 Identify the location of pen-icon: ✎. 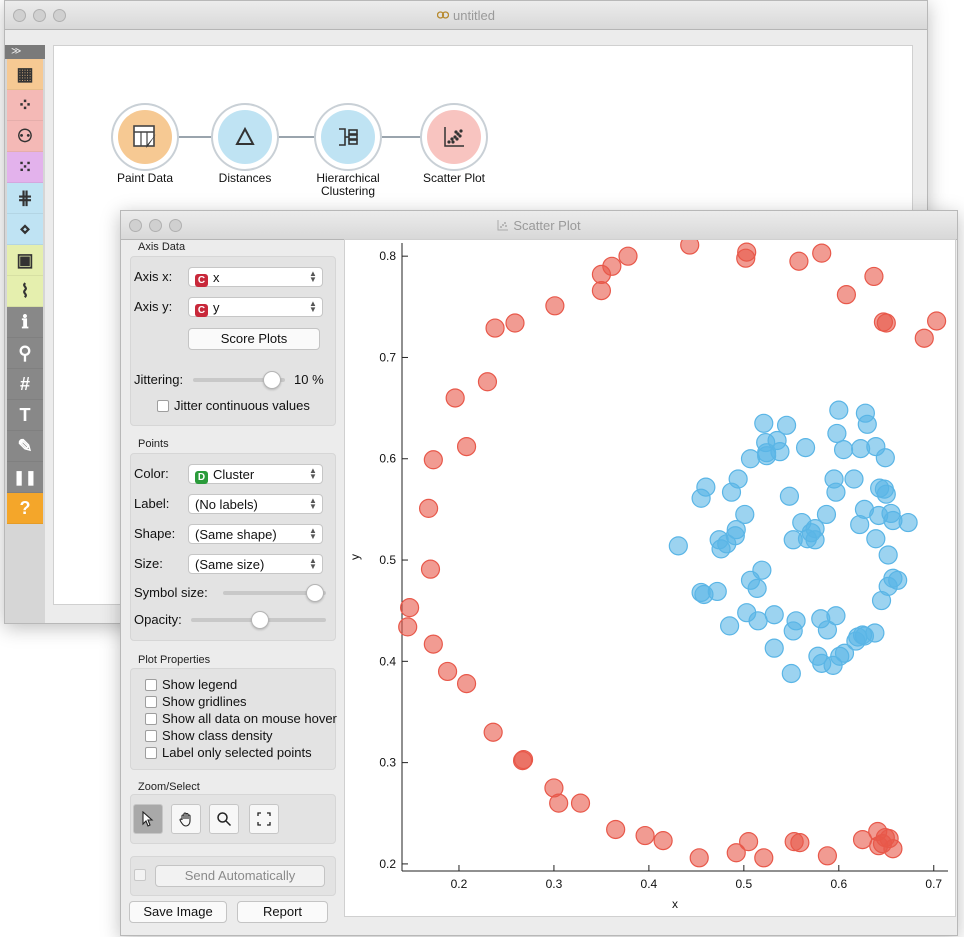
(25, 446).